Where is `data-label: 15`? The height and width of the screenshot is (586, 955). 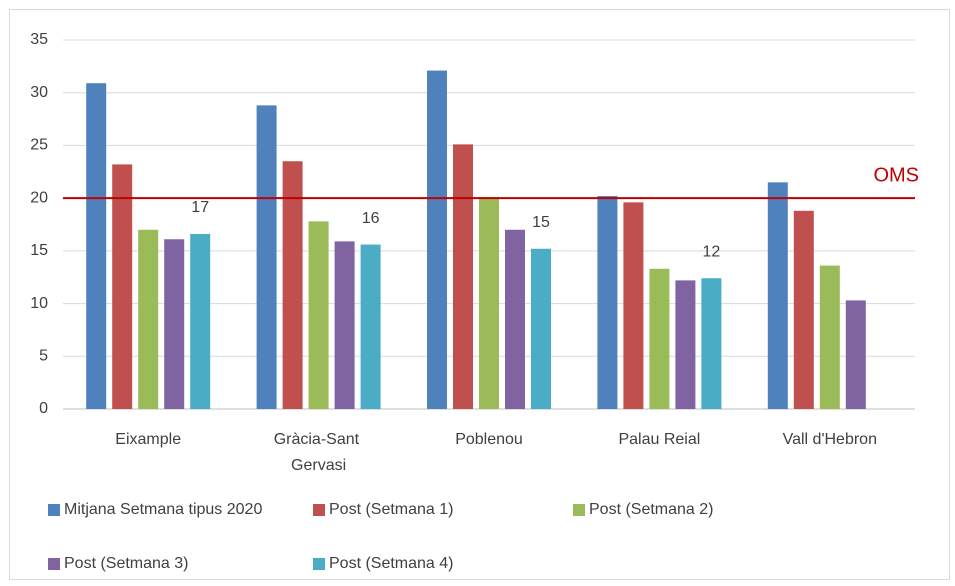 data-label: 15 is located at coordinates (541, 222).